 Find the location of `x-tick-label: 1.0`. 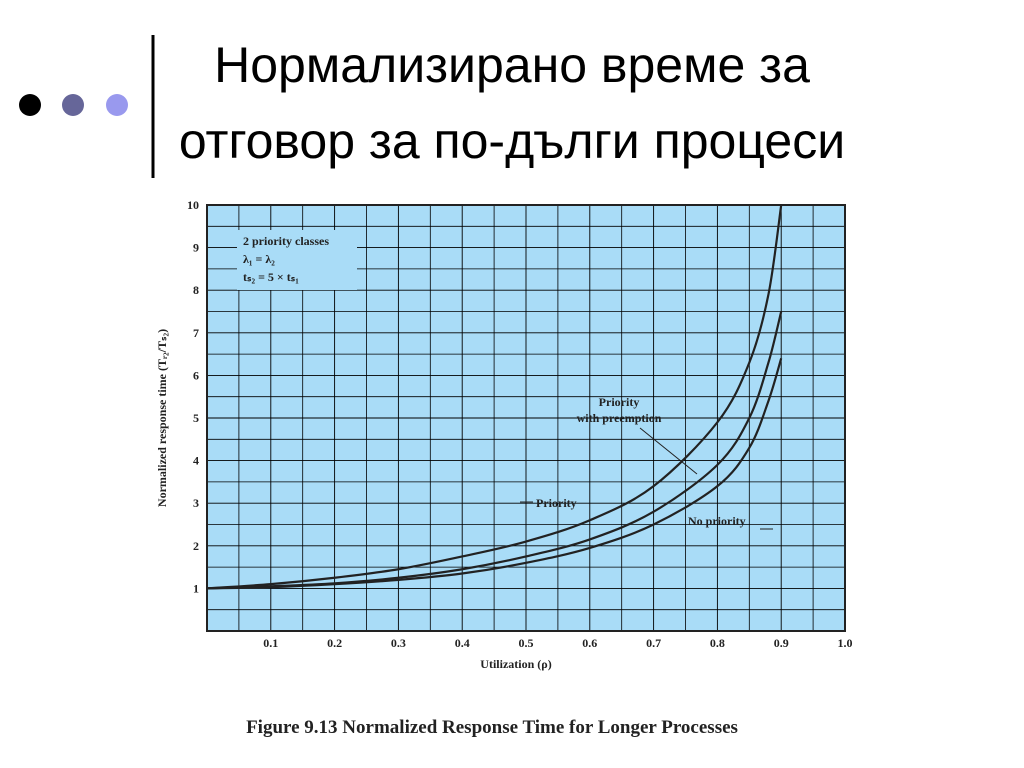

x-tick-label: 1.0 is located at coordinates (845, 643).